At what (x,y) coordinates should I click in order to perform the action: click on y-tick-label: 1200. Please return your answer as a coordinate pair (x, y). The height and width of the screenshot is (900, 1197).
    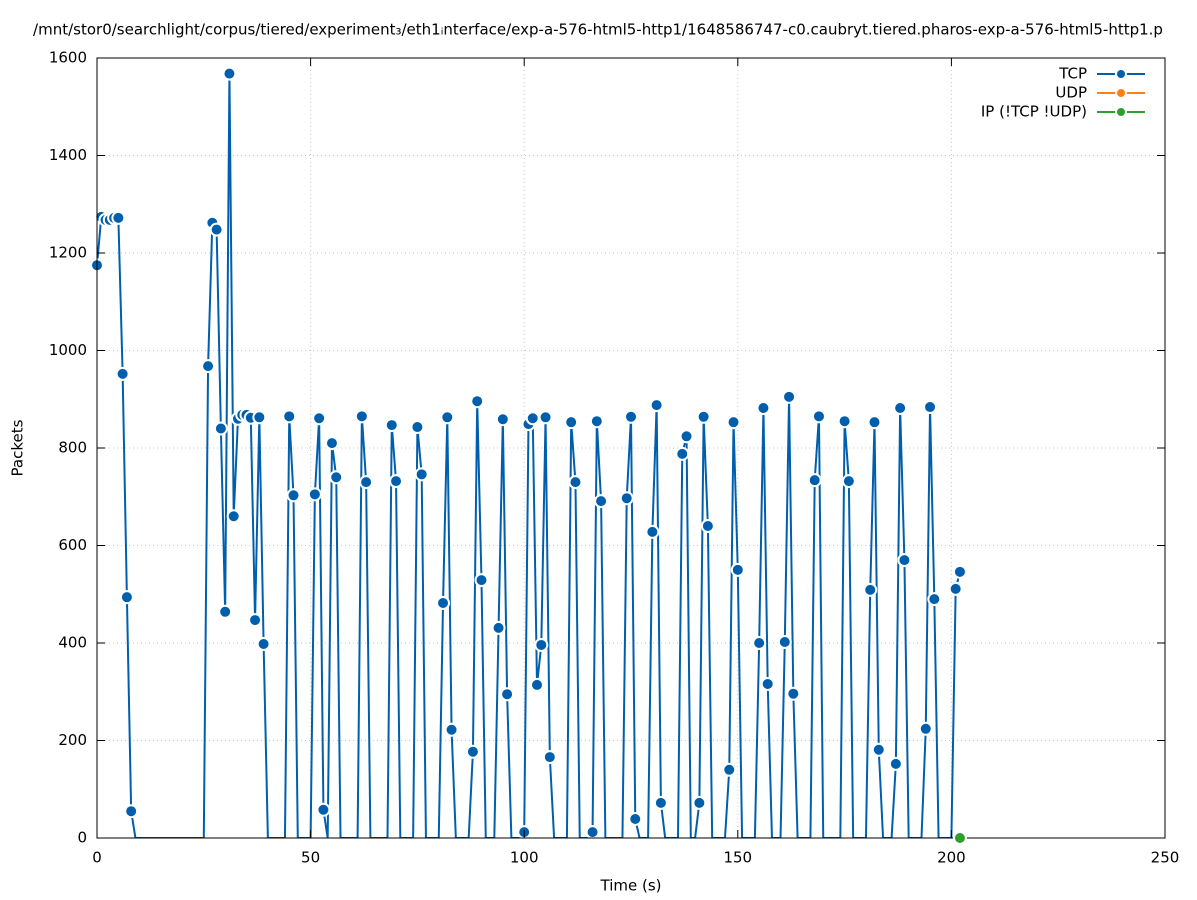
    Looking at the image, I should click on (68, 253).